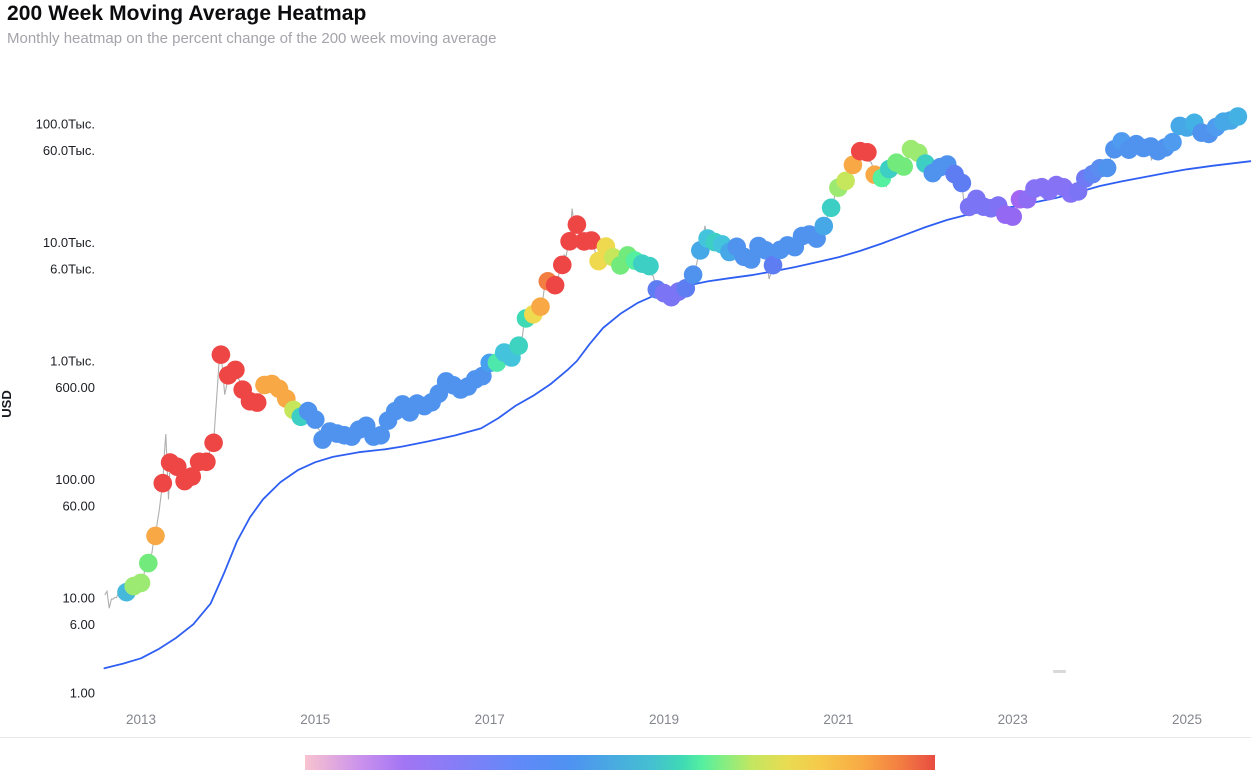 The width and height of the screenshot is (1251, 770). What do you see at coordinates (1013, 719) in the screenshot?
I see `x-axis-tick-label: 2023` at bounding box center [1013, 719].